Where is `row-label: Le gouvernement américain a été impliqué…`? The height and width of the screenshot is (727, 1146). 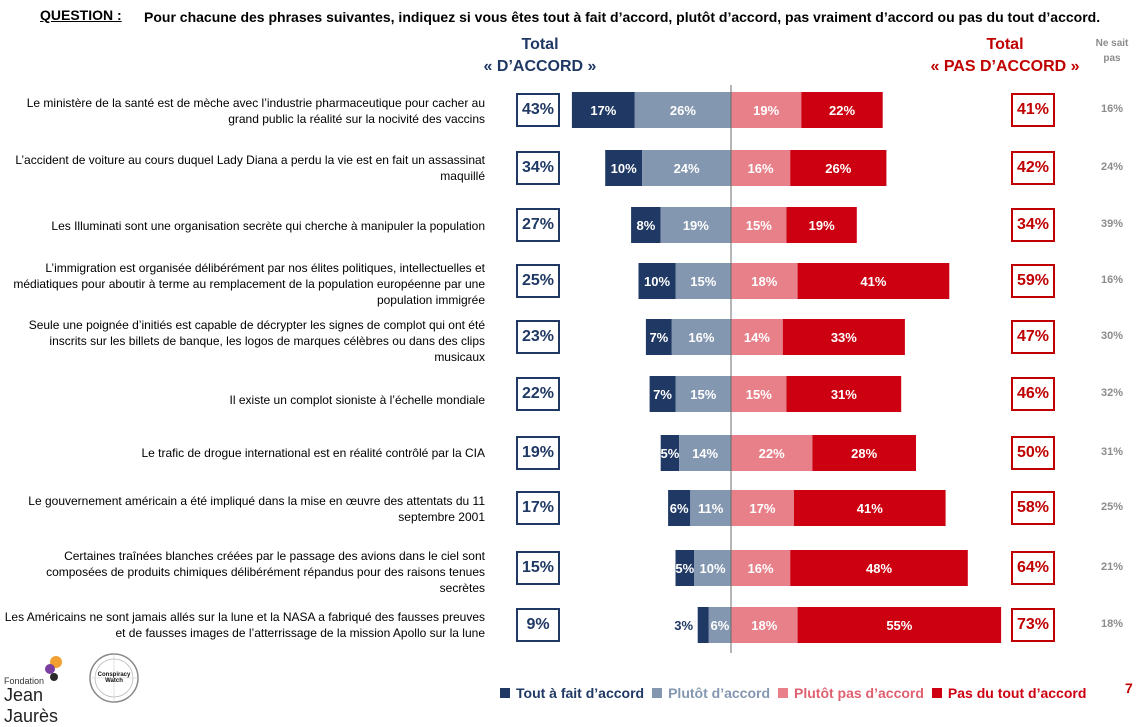 row-label: Le gouvernement américain a été impliqué… is located at coordinates (242, 509).